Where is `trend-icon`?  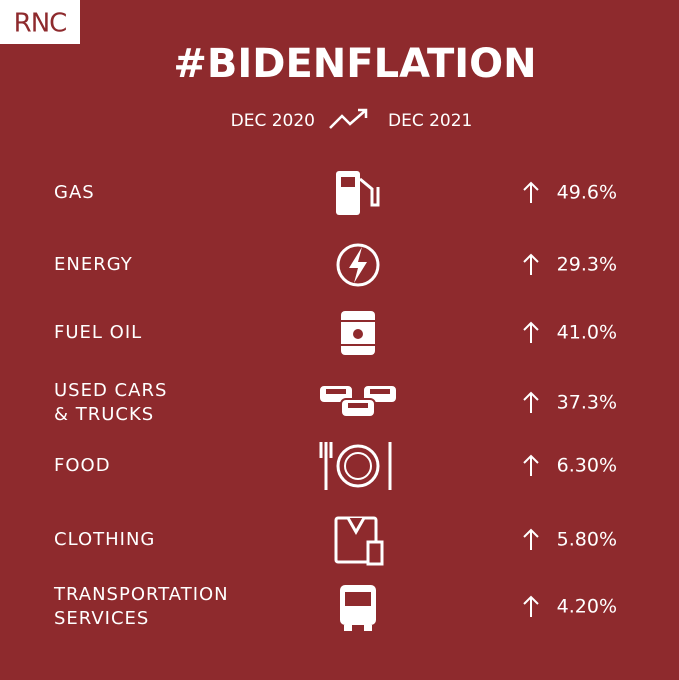
trend-icon is located at coordinates (348, 118).